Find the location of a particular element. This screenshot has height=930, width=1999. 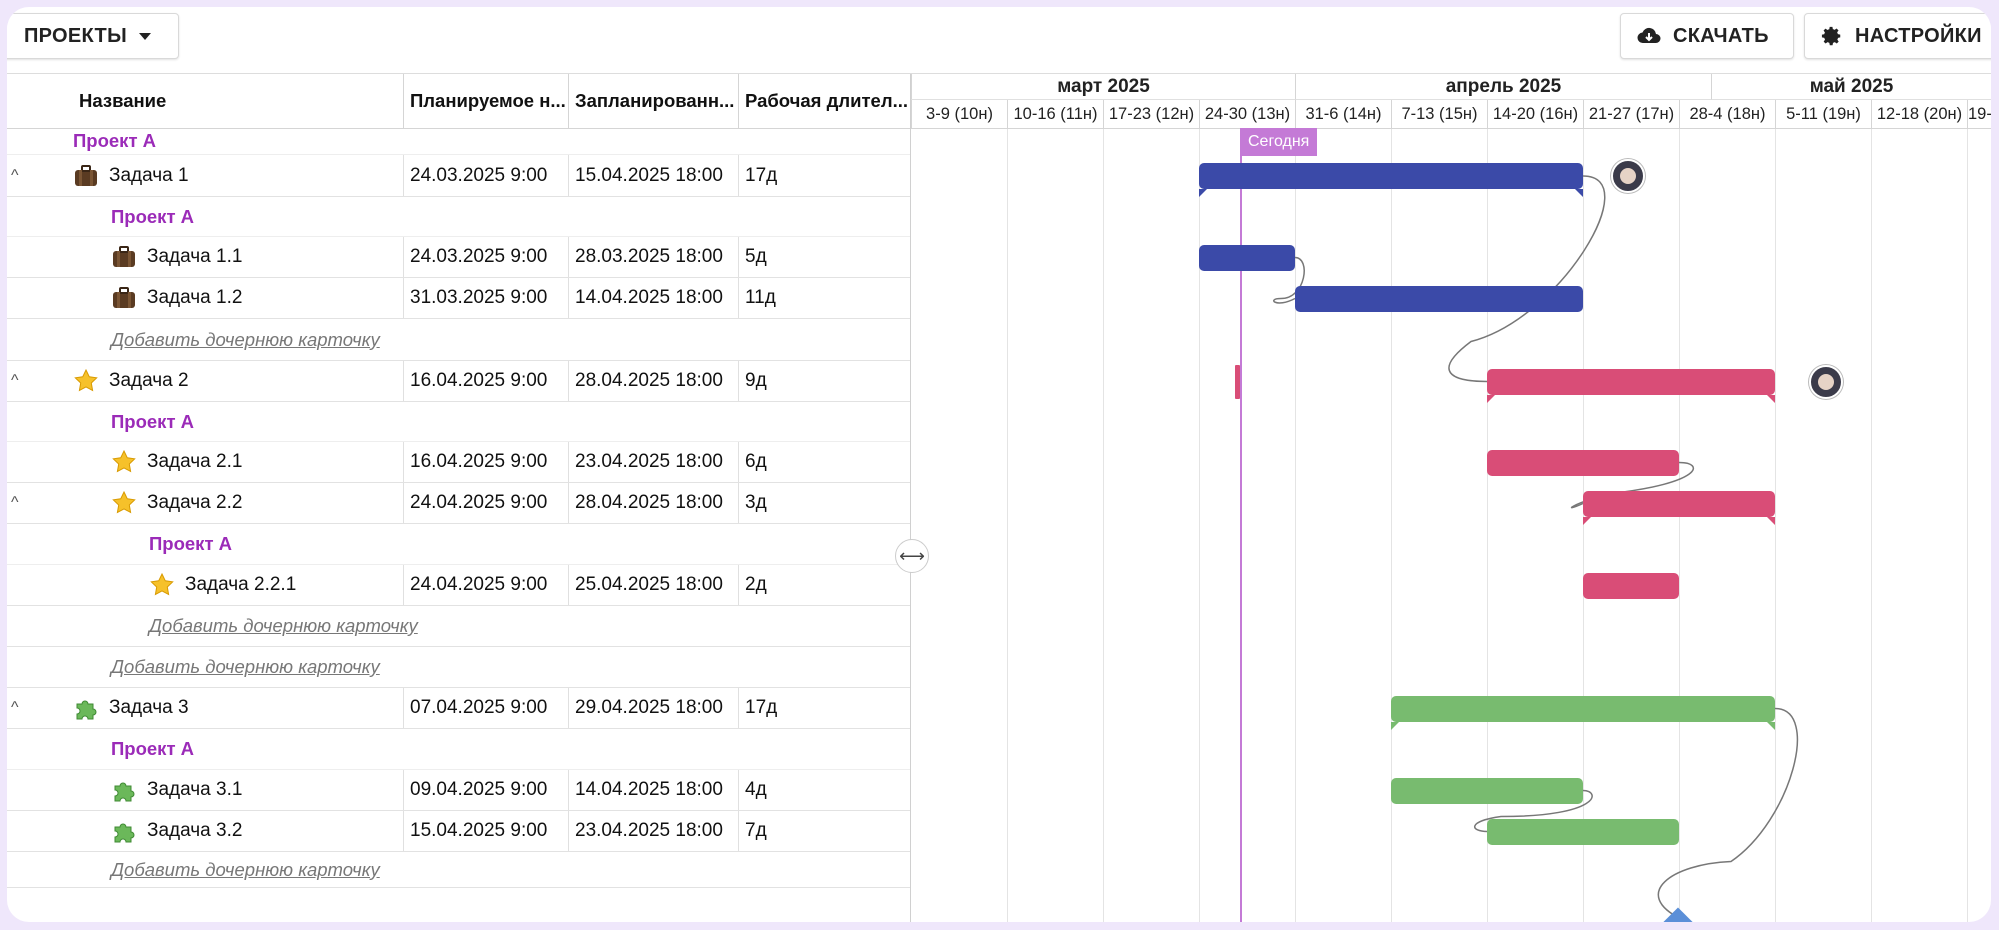

task-name: Задача 3.1 is located at coordinates (195, 789).